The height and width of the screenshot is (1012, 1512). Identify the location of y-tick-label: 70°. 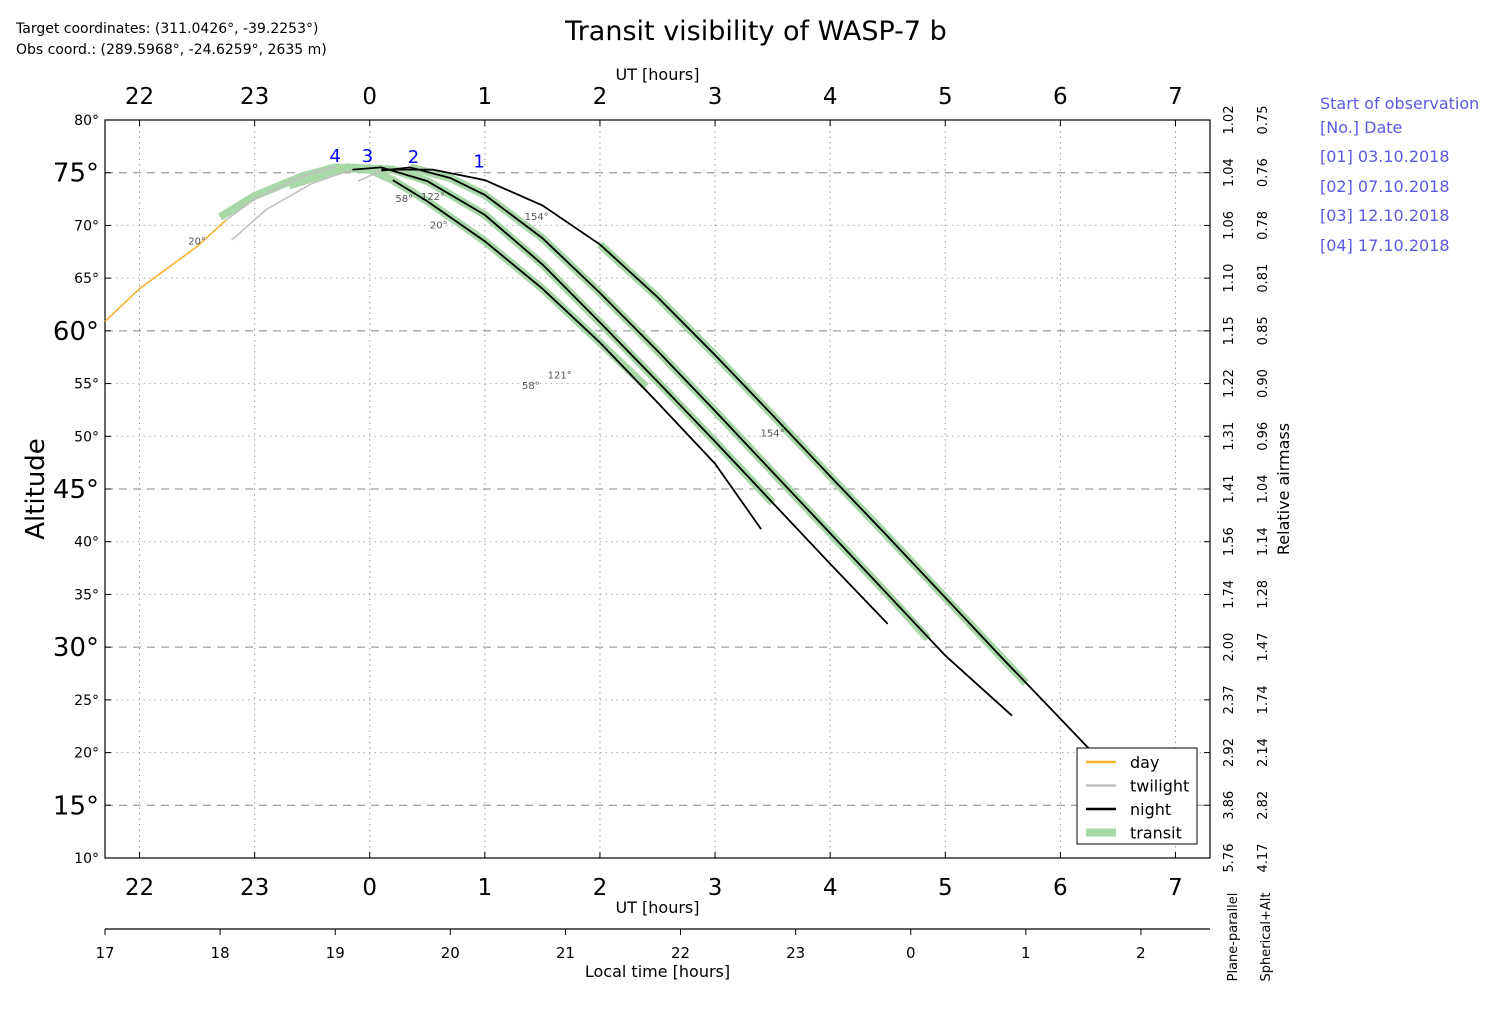
(86, 226).